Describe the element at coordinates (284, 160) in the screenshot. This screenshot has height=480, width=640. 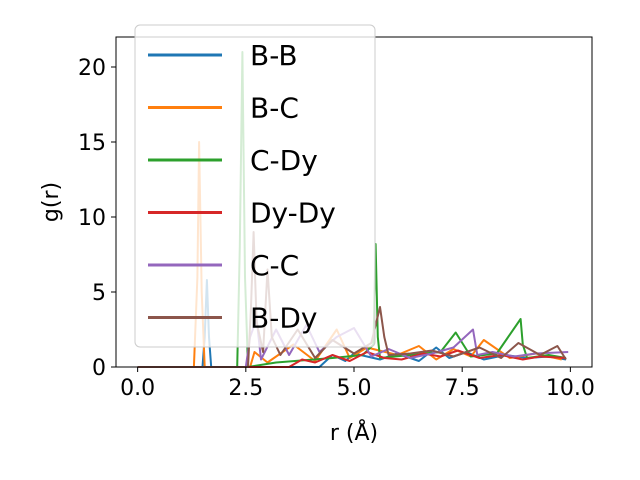
I see `legend-label-2: C-Dy` at that location.